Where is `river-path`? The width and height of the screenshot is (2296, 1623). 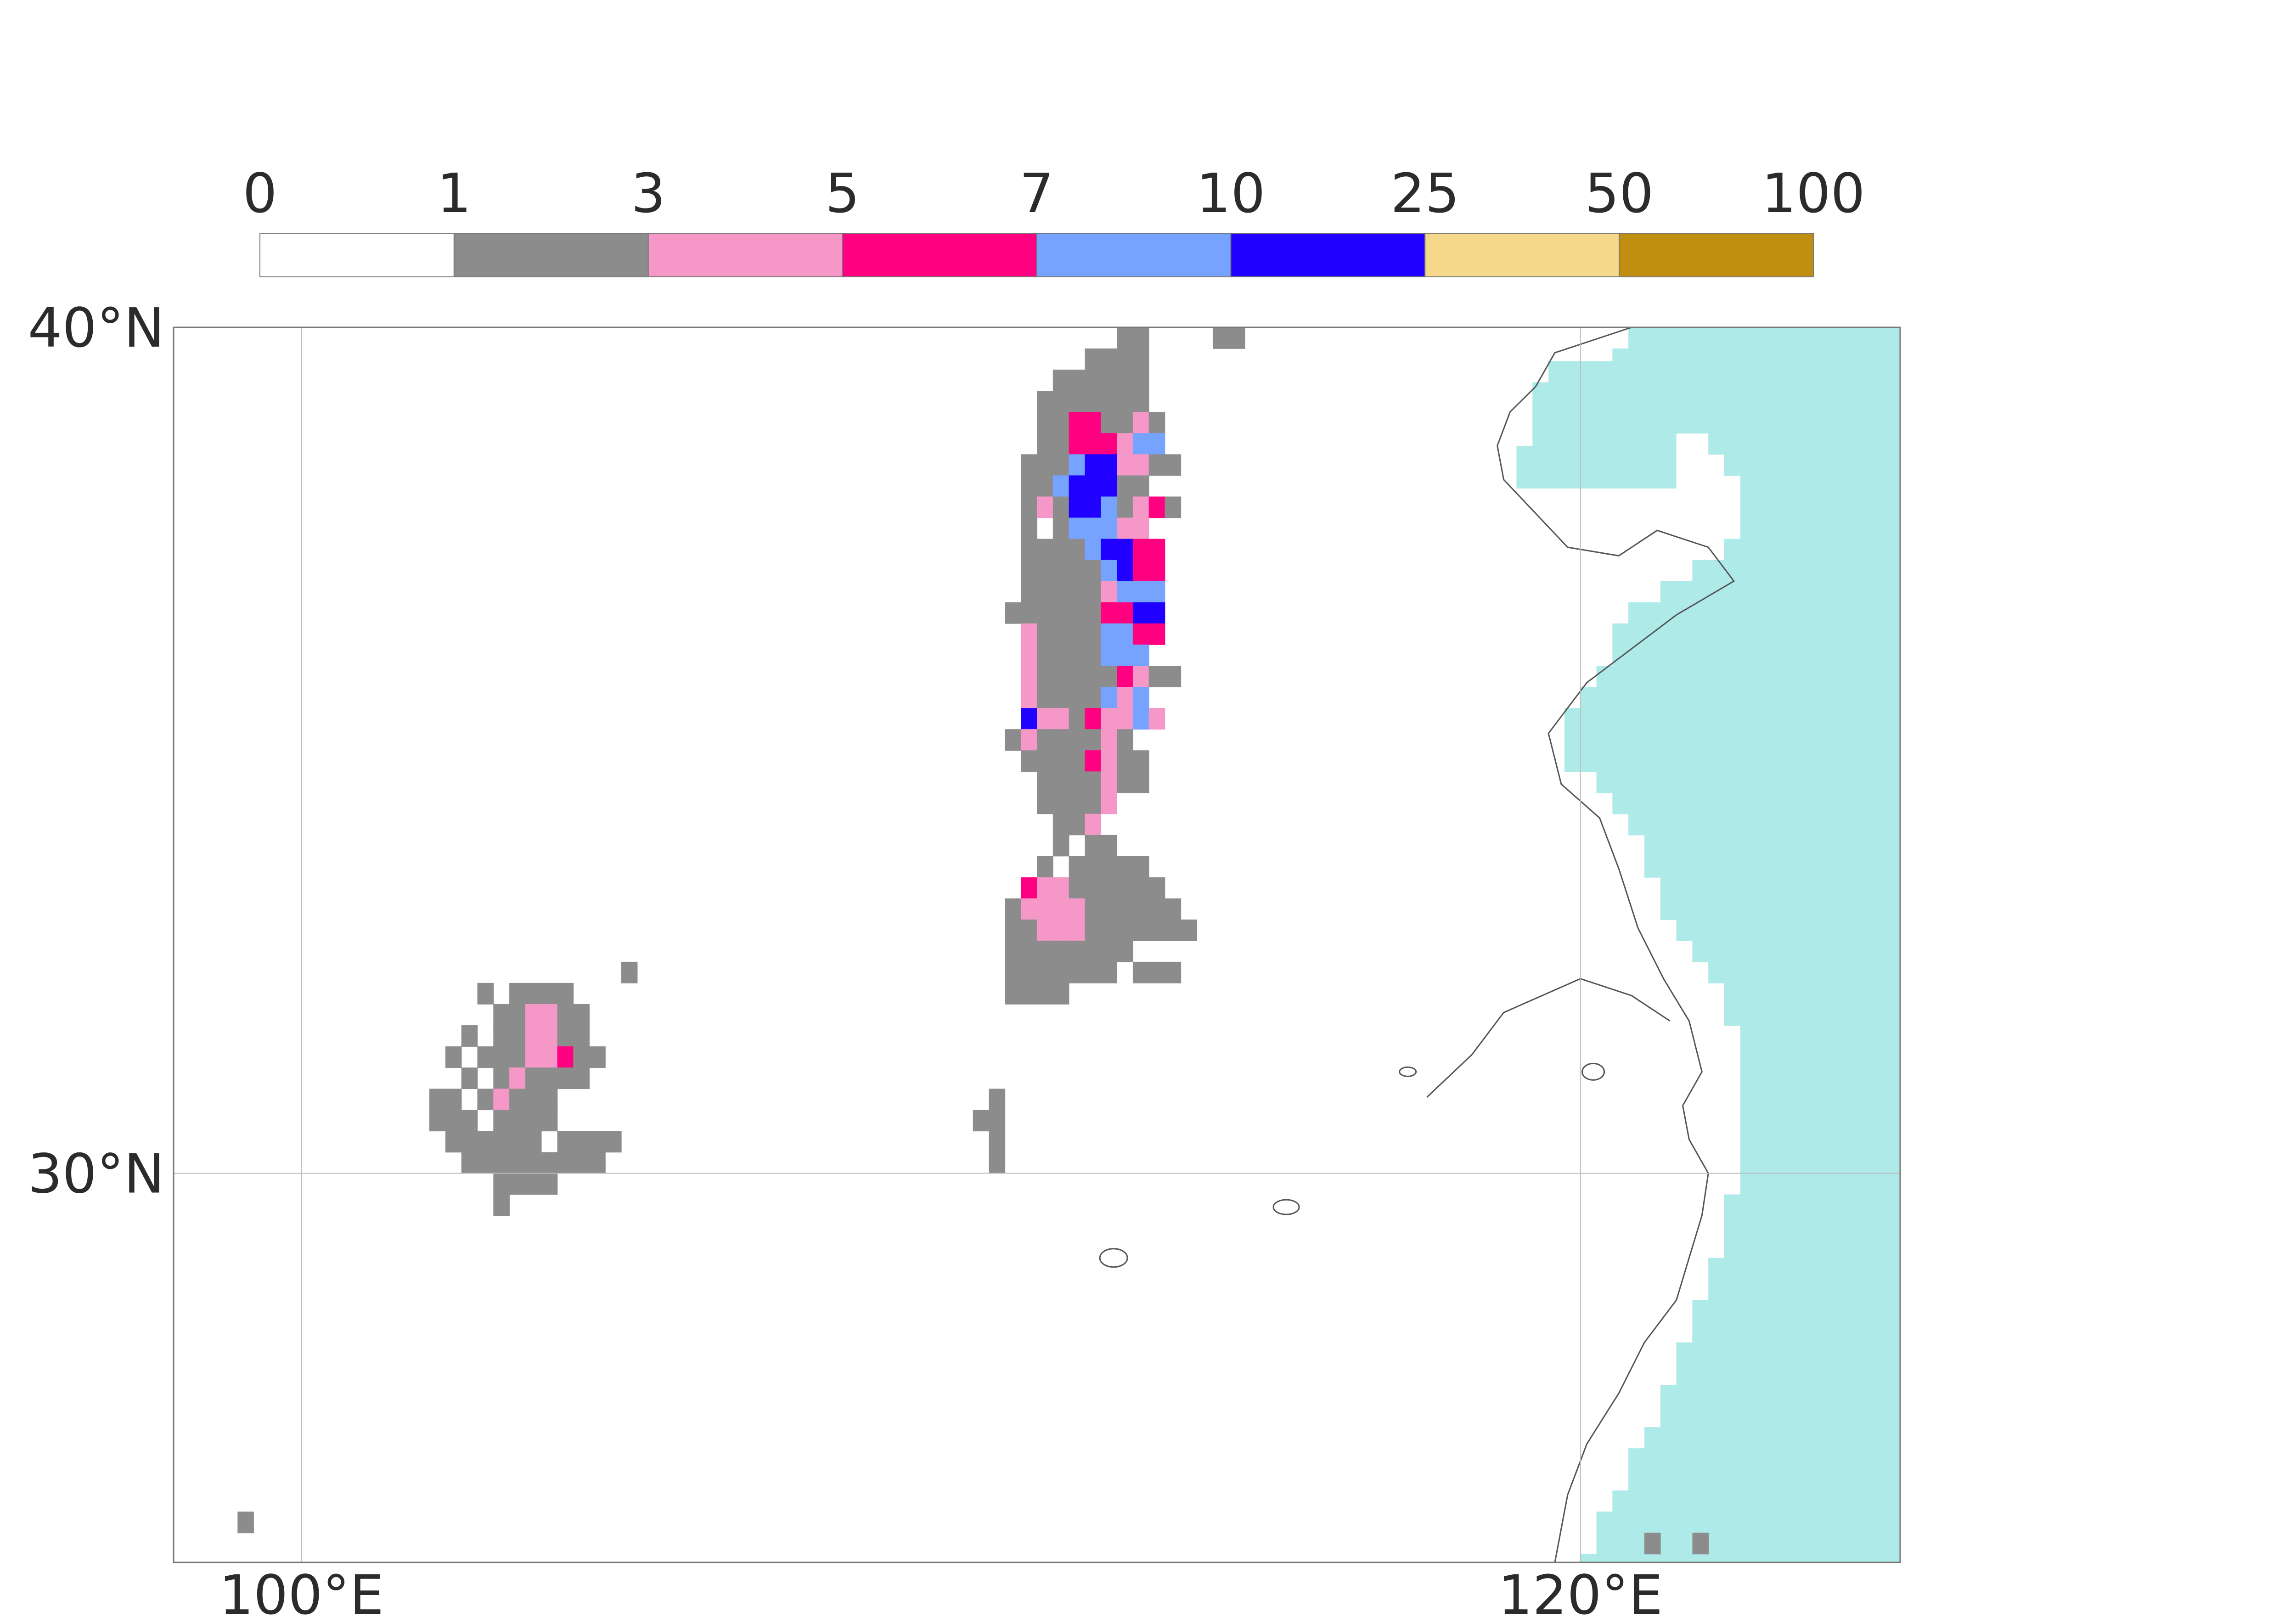
river-path is located at coordinates (1548, 1038).